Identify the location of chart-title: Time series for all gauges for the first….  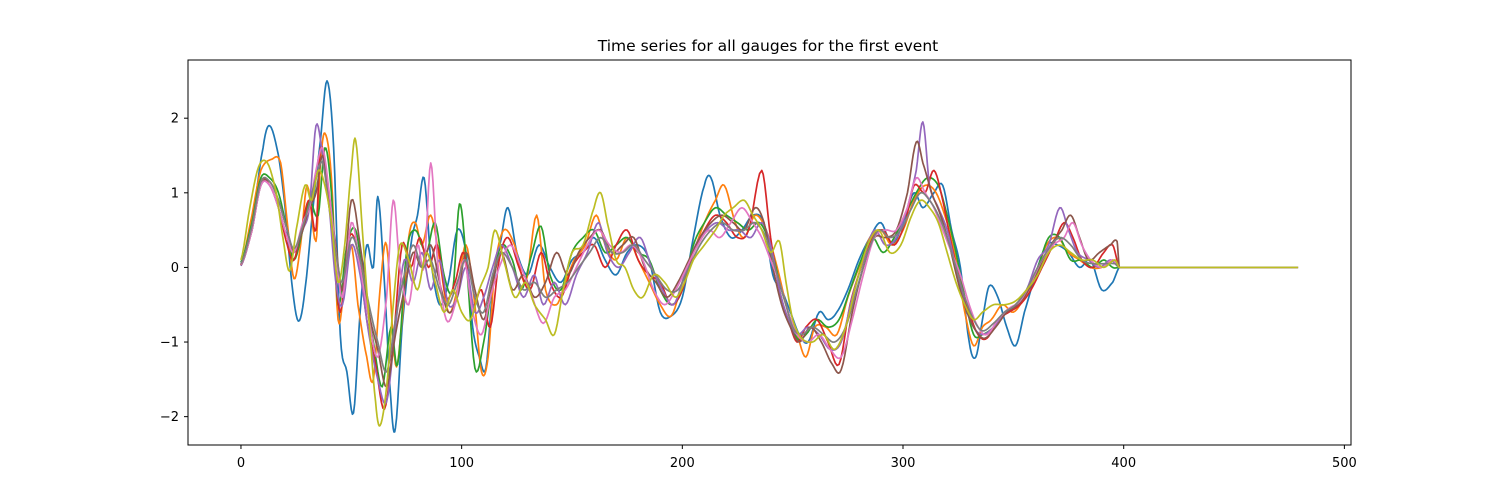
(767, 46).